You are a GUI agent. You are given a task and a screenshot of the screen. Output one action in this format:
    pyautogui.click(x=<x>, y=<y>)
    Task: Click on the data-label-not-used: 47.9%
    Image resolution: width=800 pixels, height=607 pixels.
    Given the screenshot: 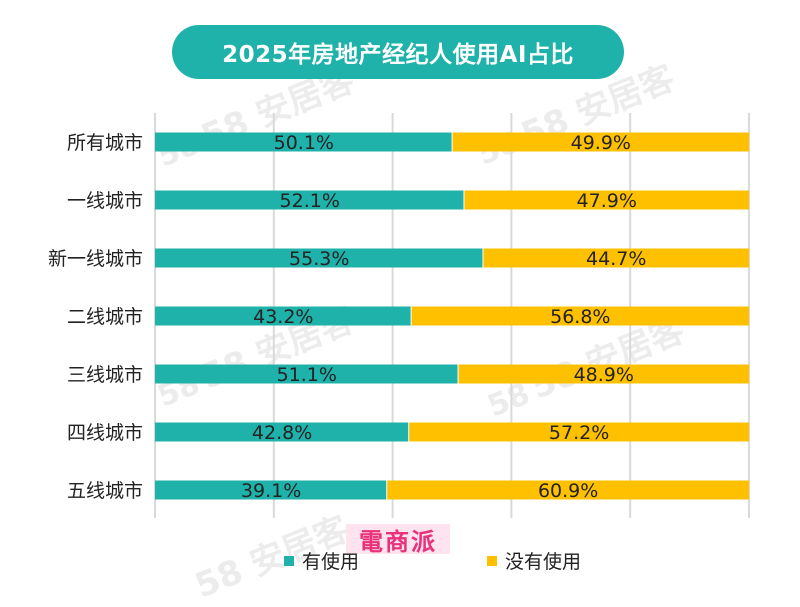 What is the action you would take?
    pyautogui.click(x=607, y=201)
    